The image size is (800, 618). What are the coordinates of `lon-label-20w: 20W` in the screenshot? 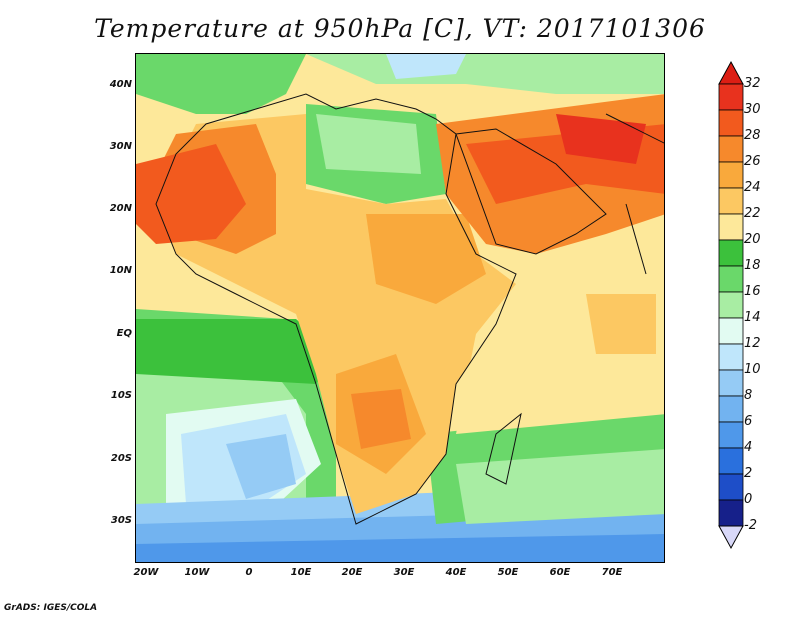 It's located at (146, 572).